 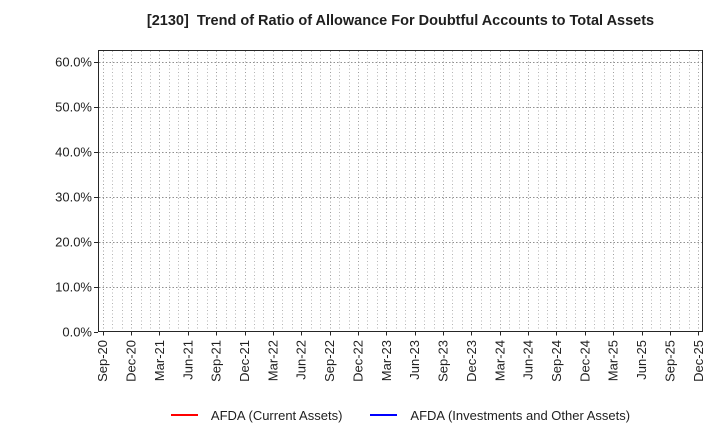 I want to click on y-tick-label: 10.0%, so click(x=73, y=287).